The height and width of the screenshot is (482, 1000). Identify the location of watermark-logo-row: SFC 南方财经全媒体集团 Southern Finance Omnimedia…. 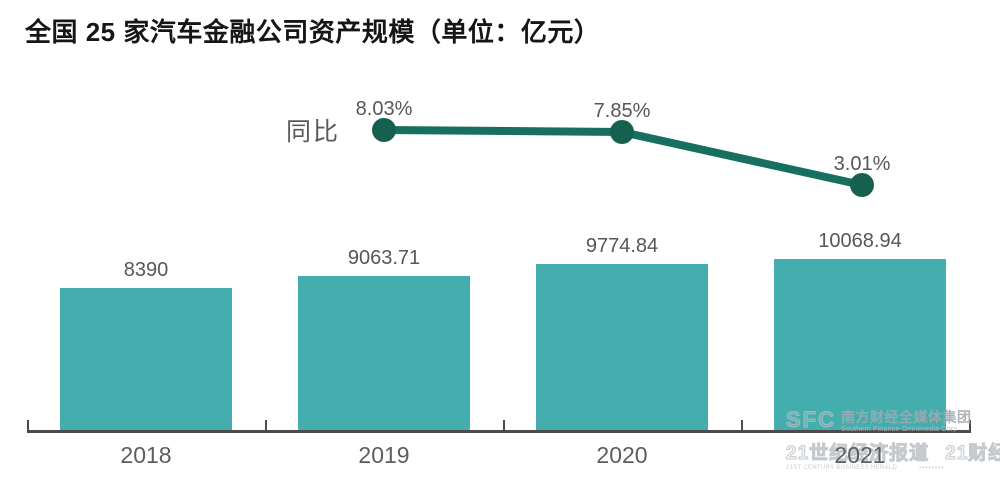
(891, 420).